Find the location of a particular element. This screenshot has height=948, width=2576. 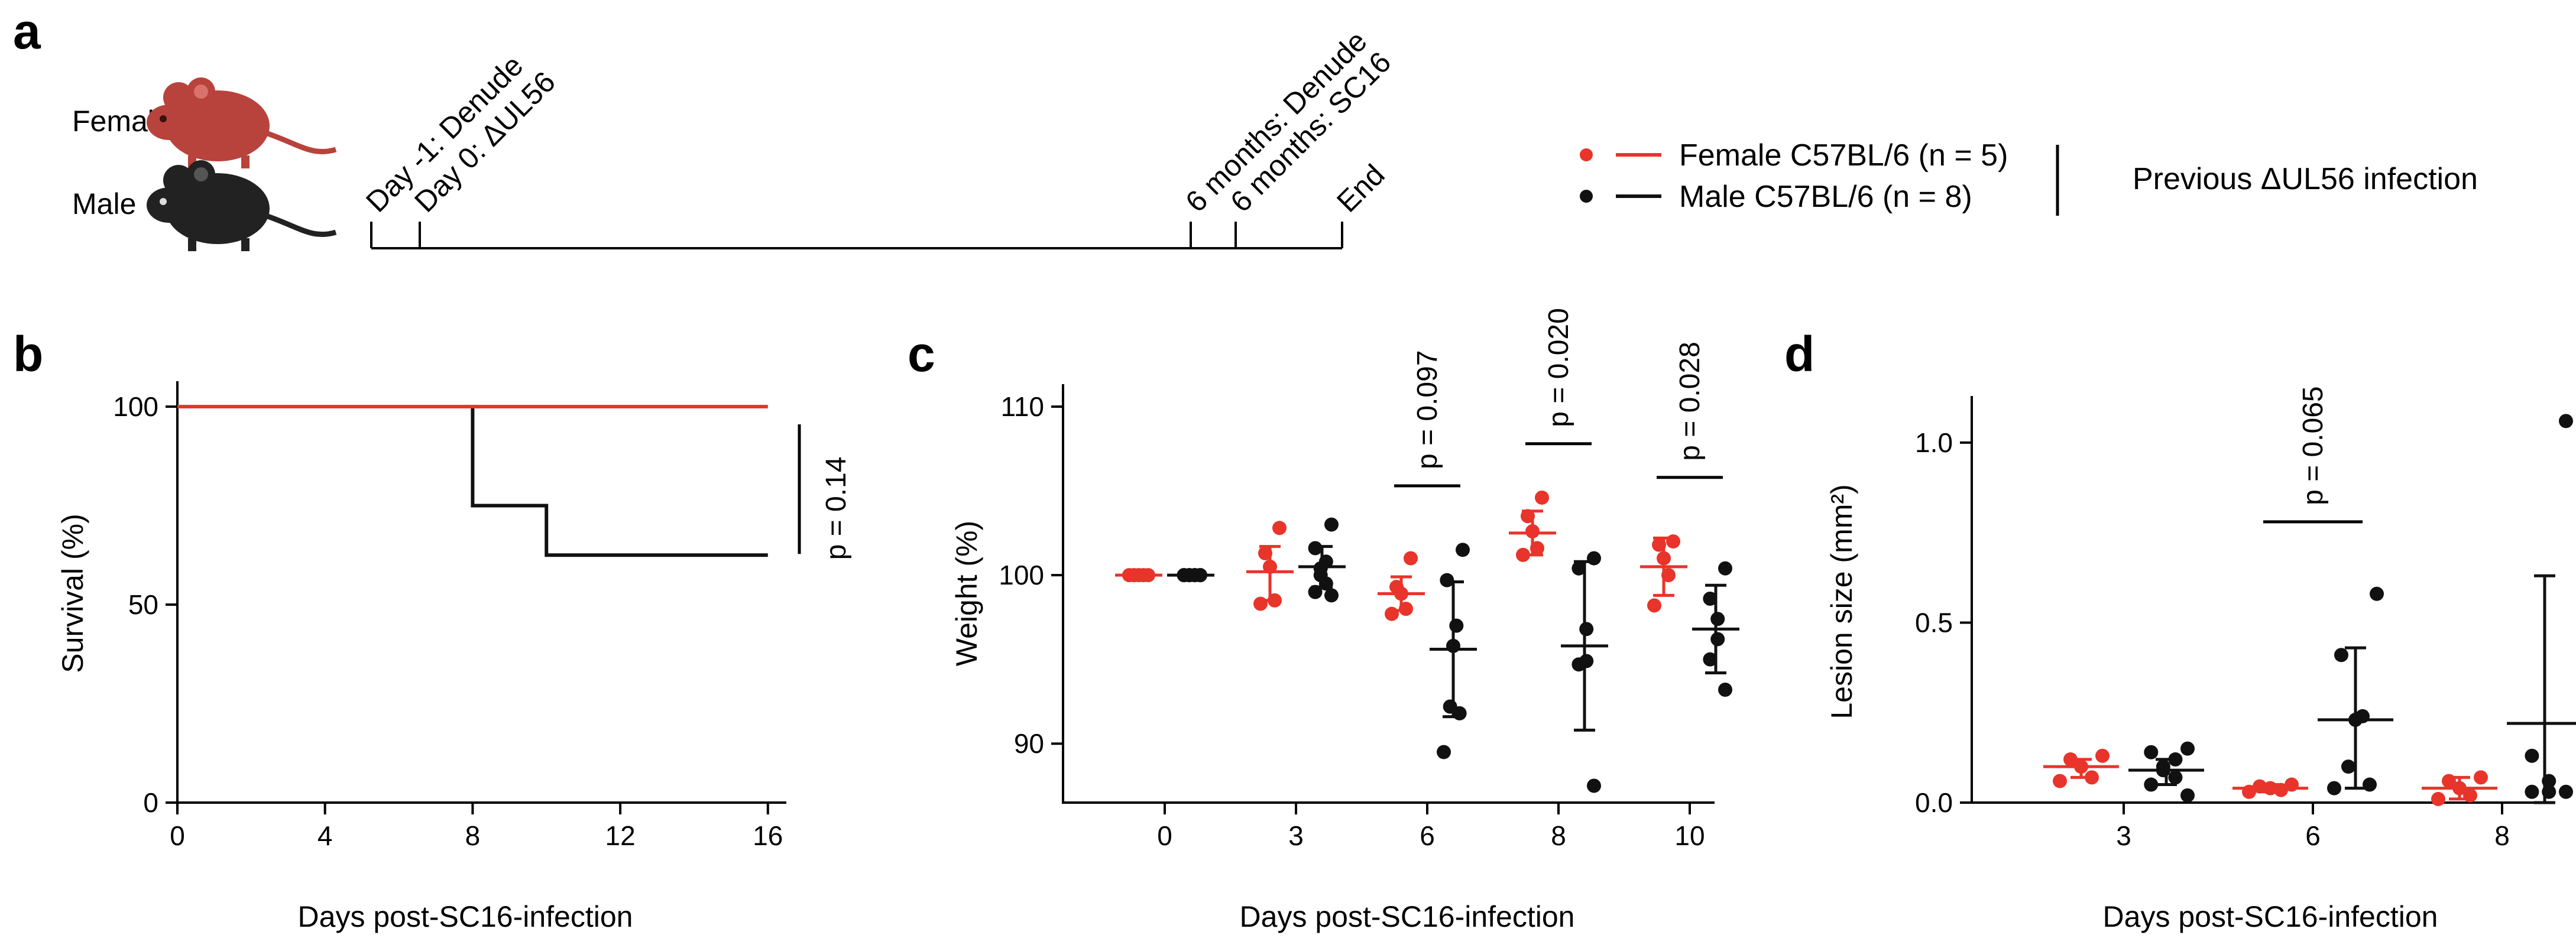

lesion-y-label: Lesion size (mm²) is located at coordinates (1841, 602).